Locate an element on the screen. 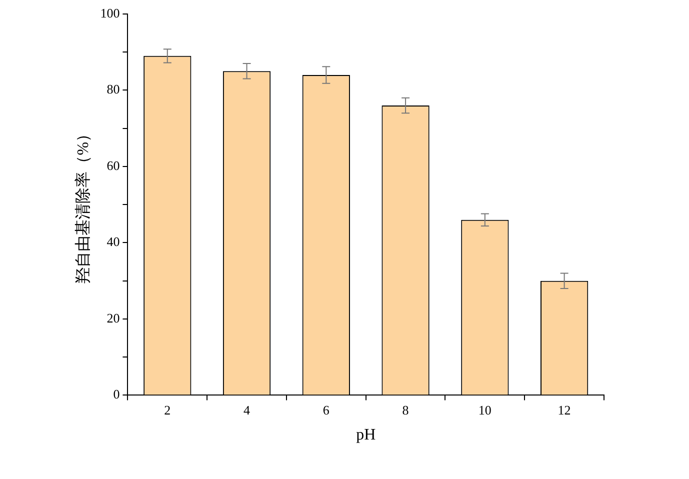 This screenshot has width=689, height=479. x-tick-label: 2 is located at coordinates (167, 410).